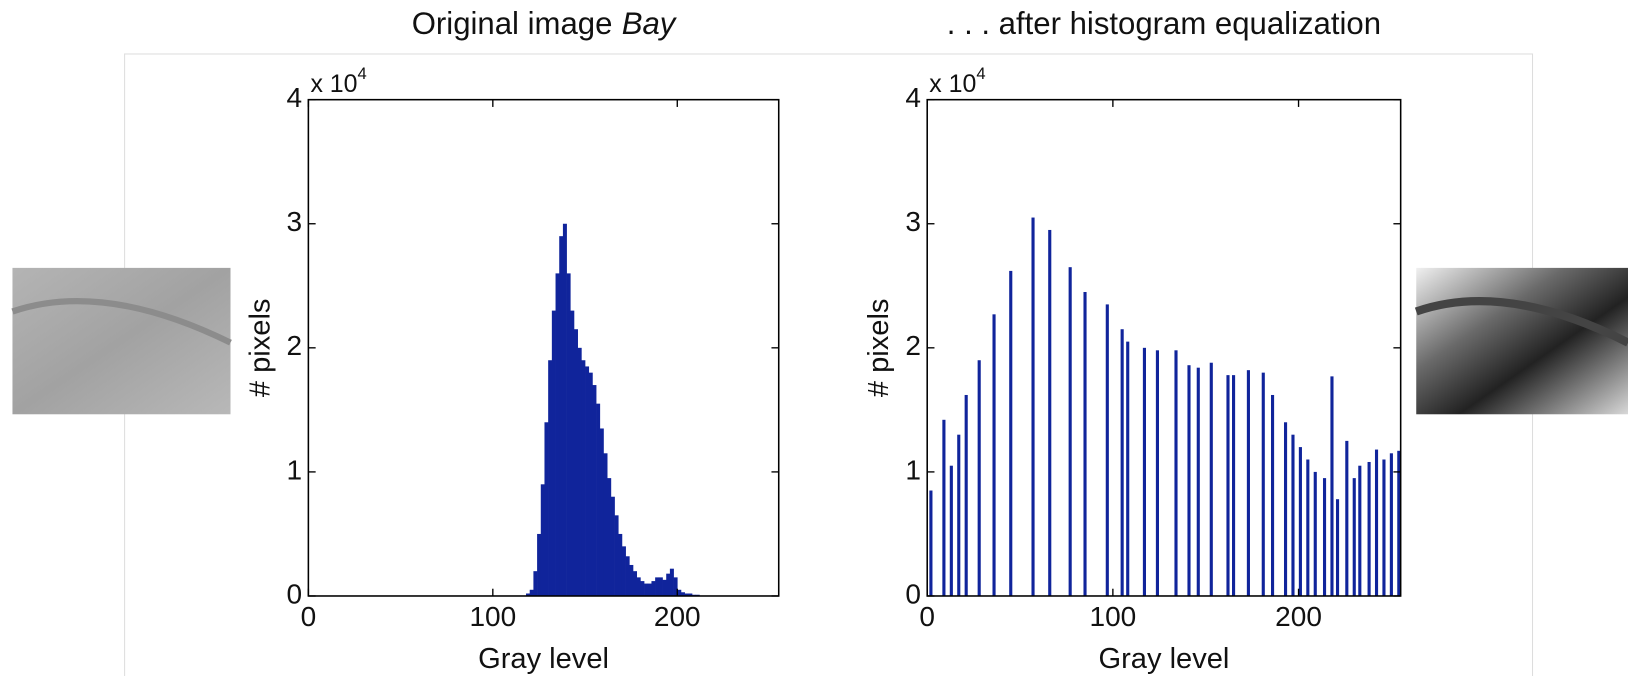 The width and height of the screenshot is (1628, 676). I want to click on equalized-thumbnail, so click(1522, 341).